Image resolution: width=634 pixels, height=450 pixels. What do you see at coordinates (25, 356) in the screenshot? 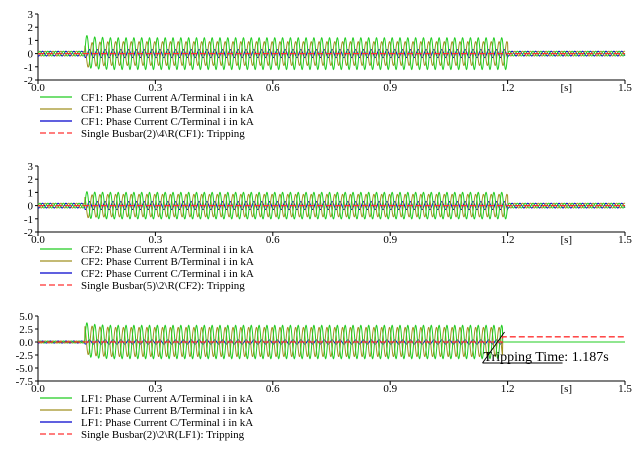
I see `y-tick-label: -2.5` at bounding box center [25, 356].